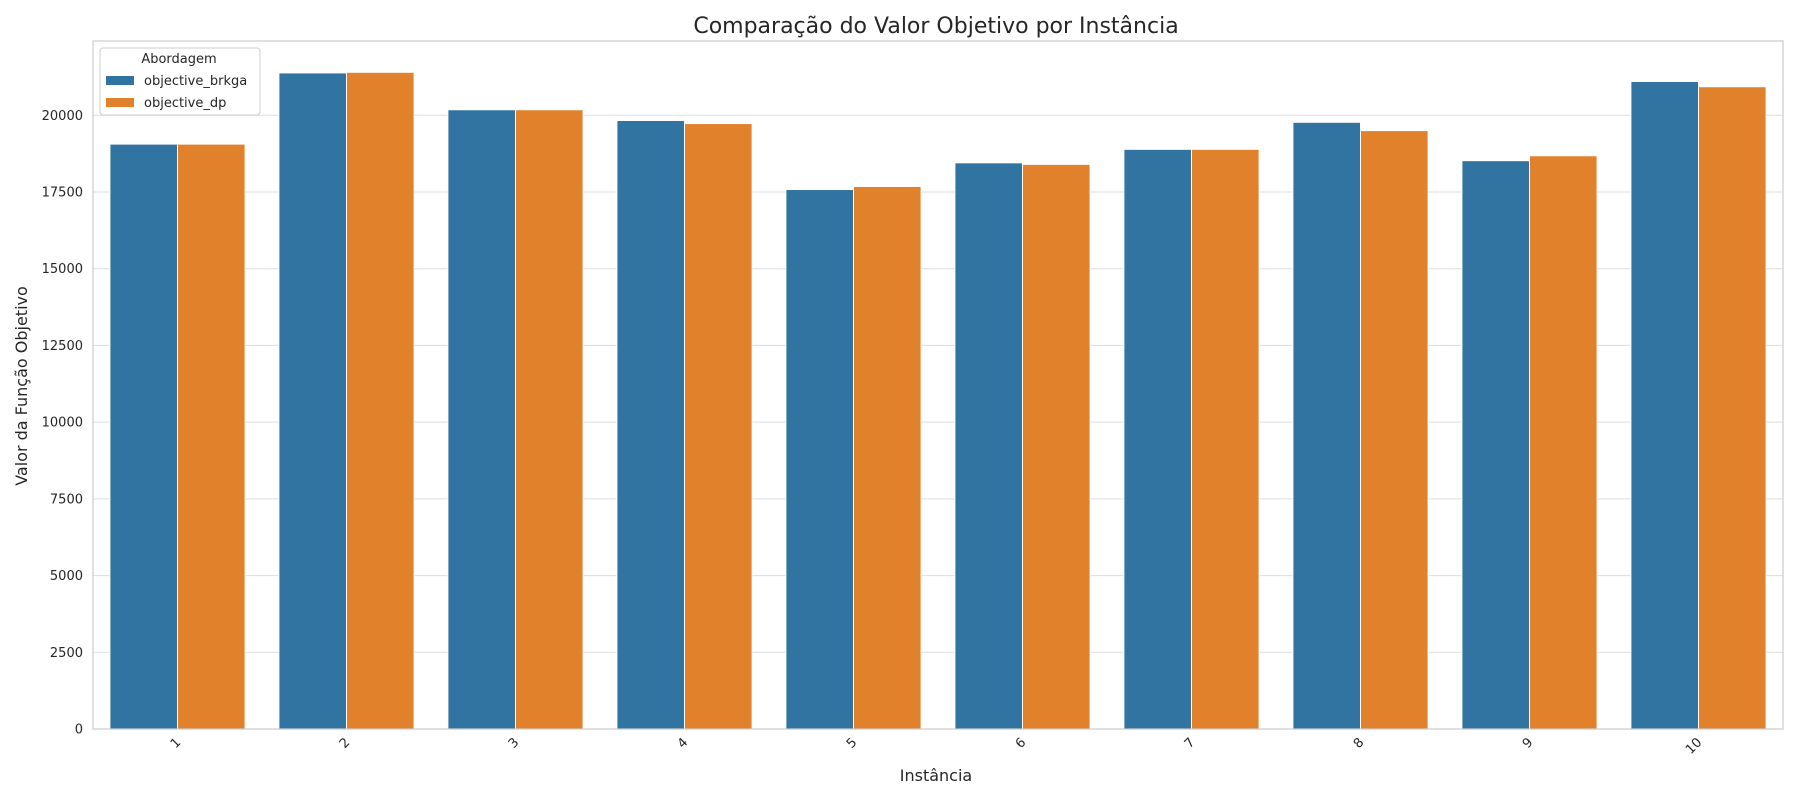 This screenshot has width=1800, height=800. Describe the element at coordinates (66, 499) in the screenshot. I see `y-tick-label: 7500` at that location.